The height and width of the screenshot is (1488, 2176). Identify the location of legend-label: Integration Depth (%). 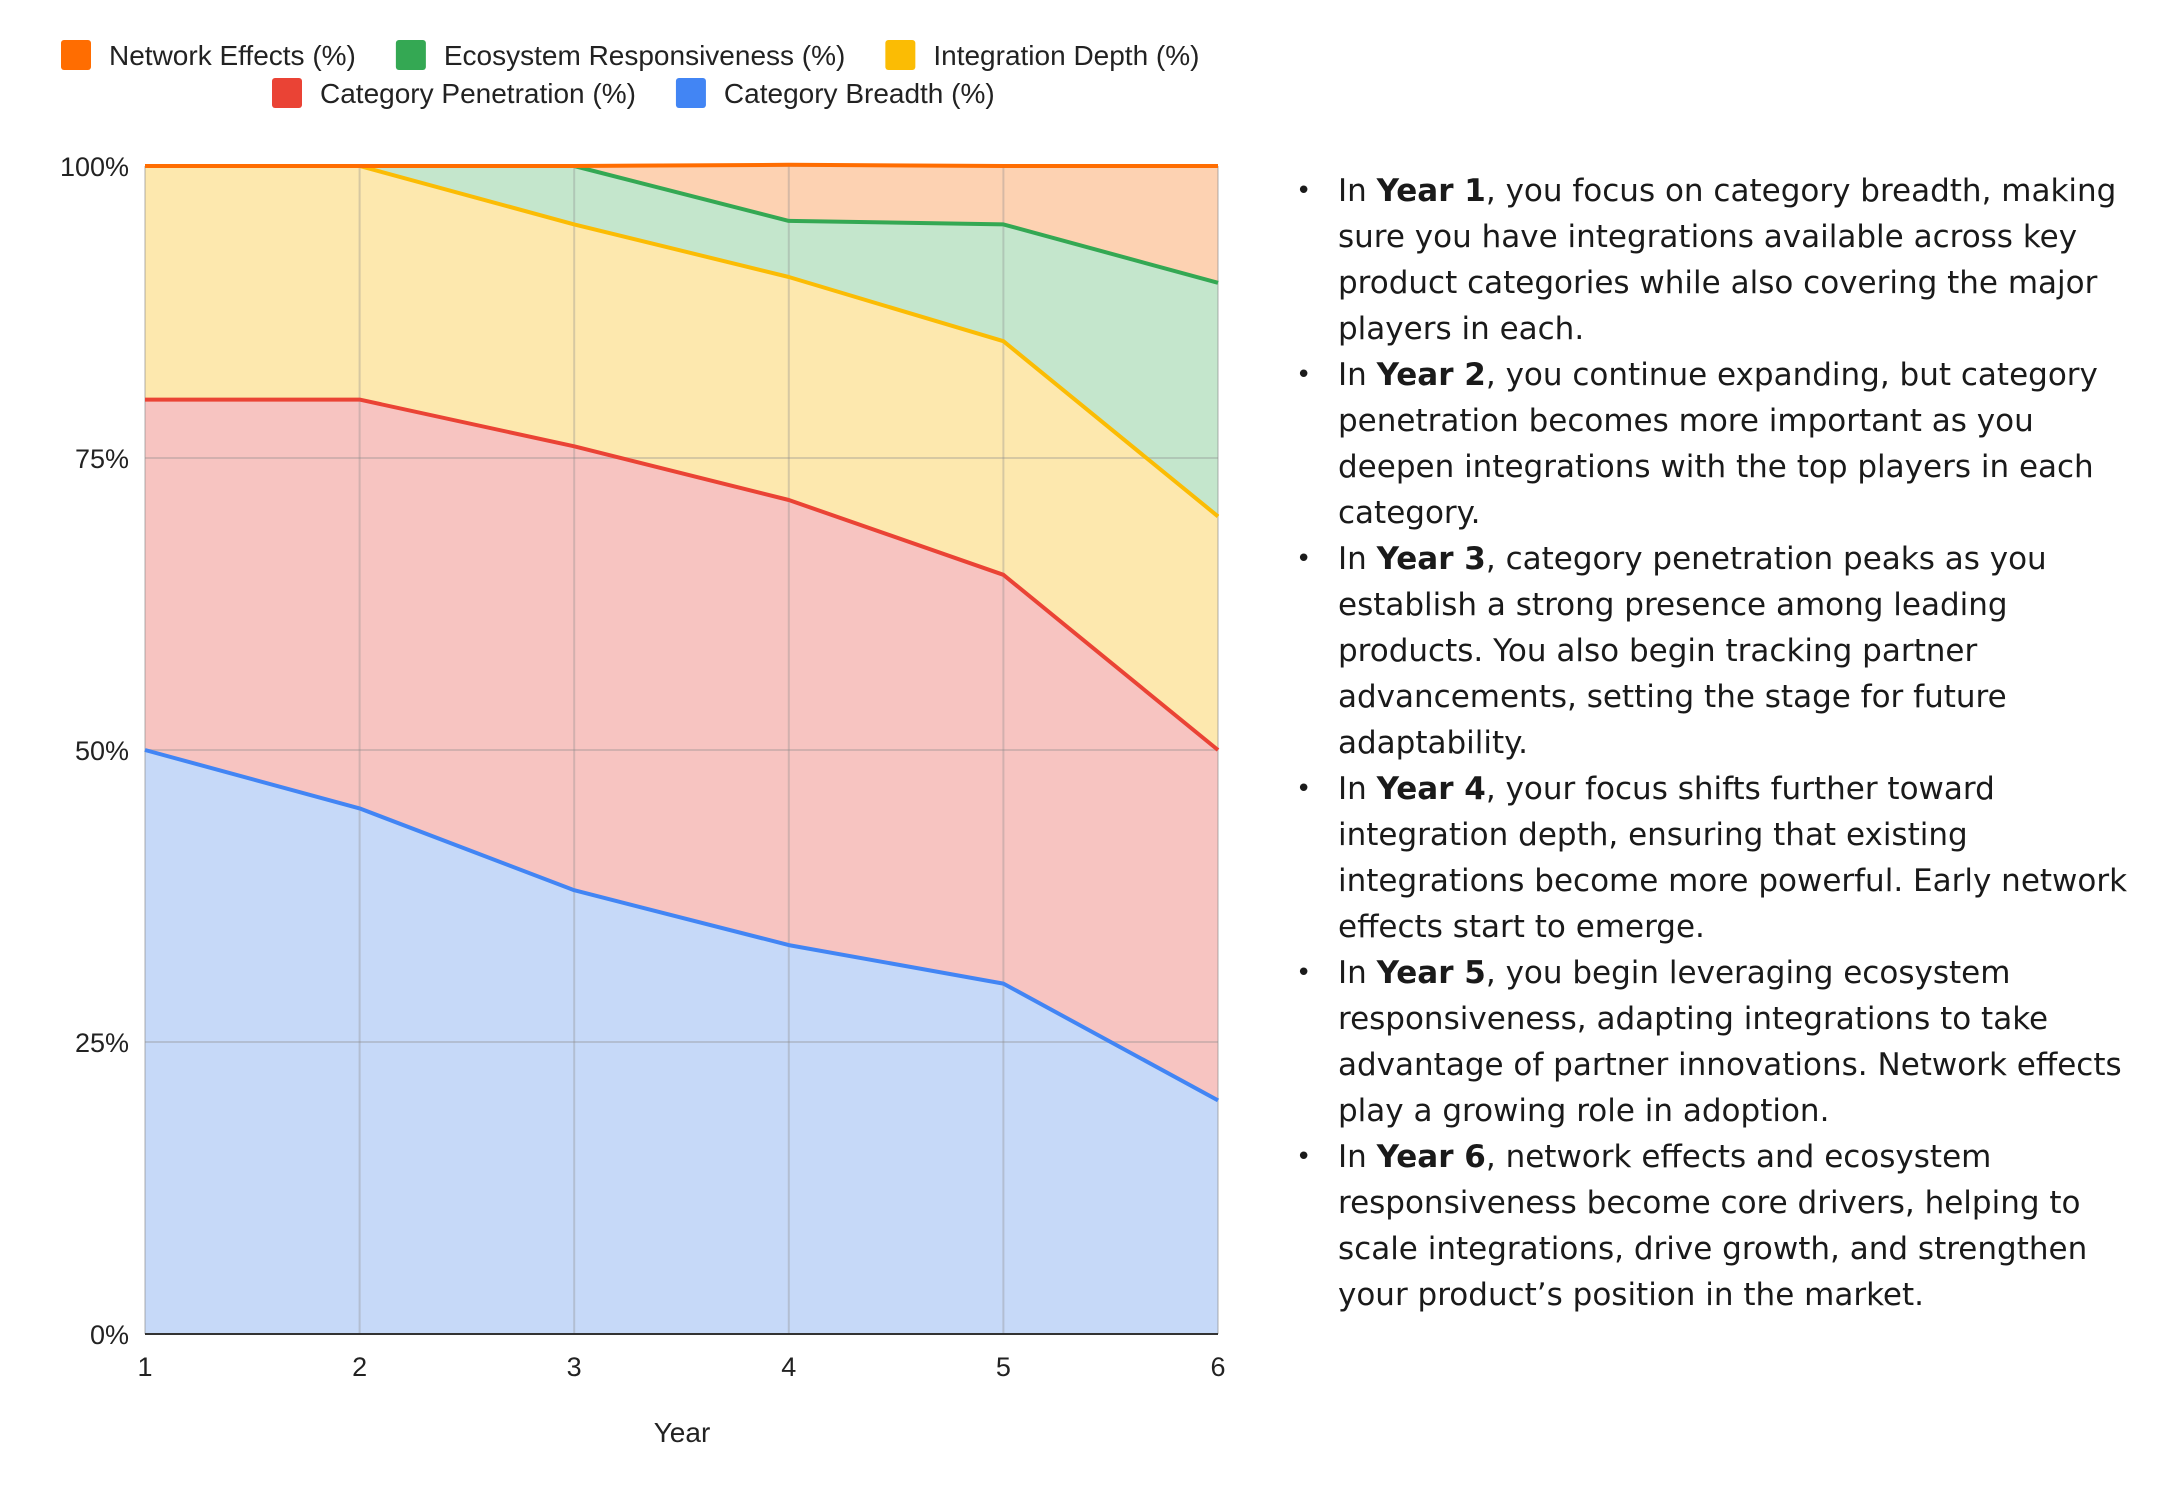
(1066, 55).